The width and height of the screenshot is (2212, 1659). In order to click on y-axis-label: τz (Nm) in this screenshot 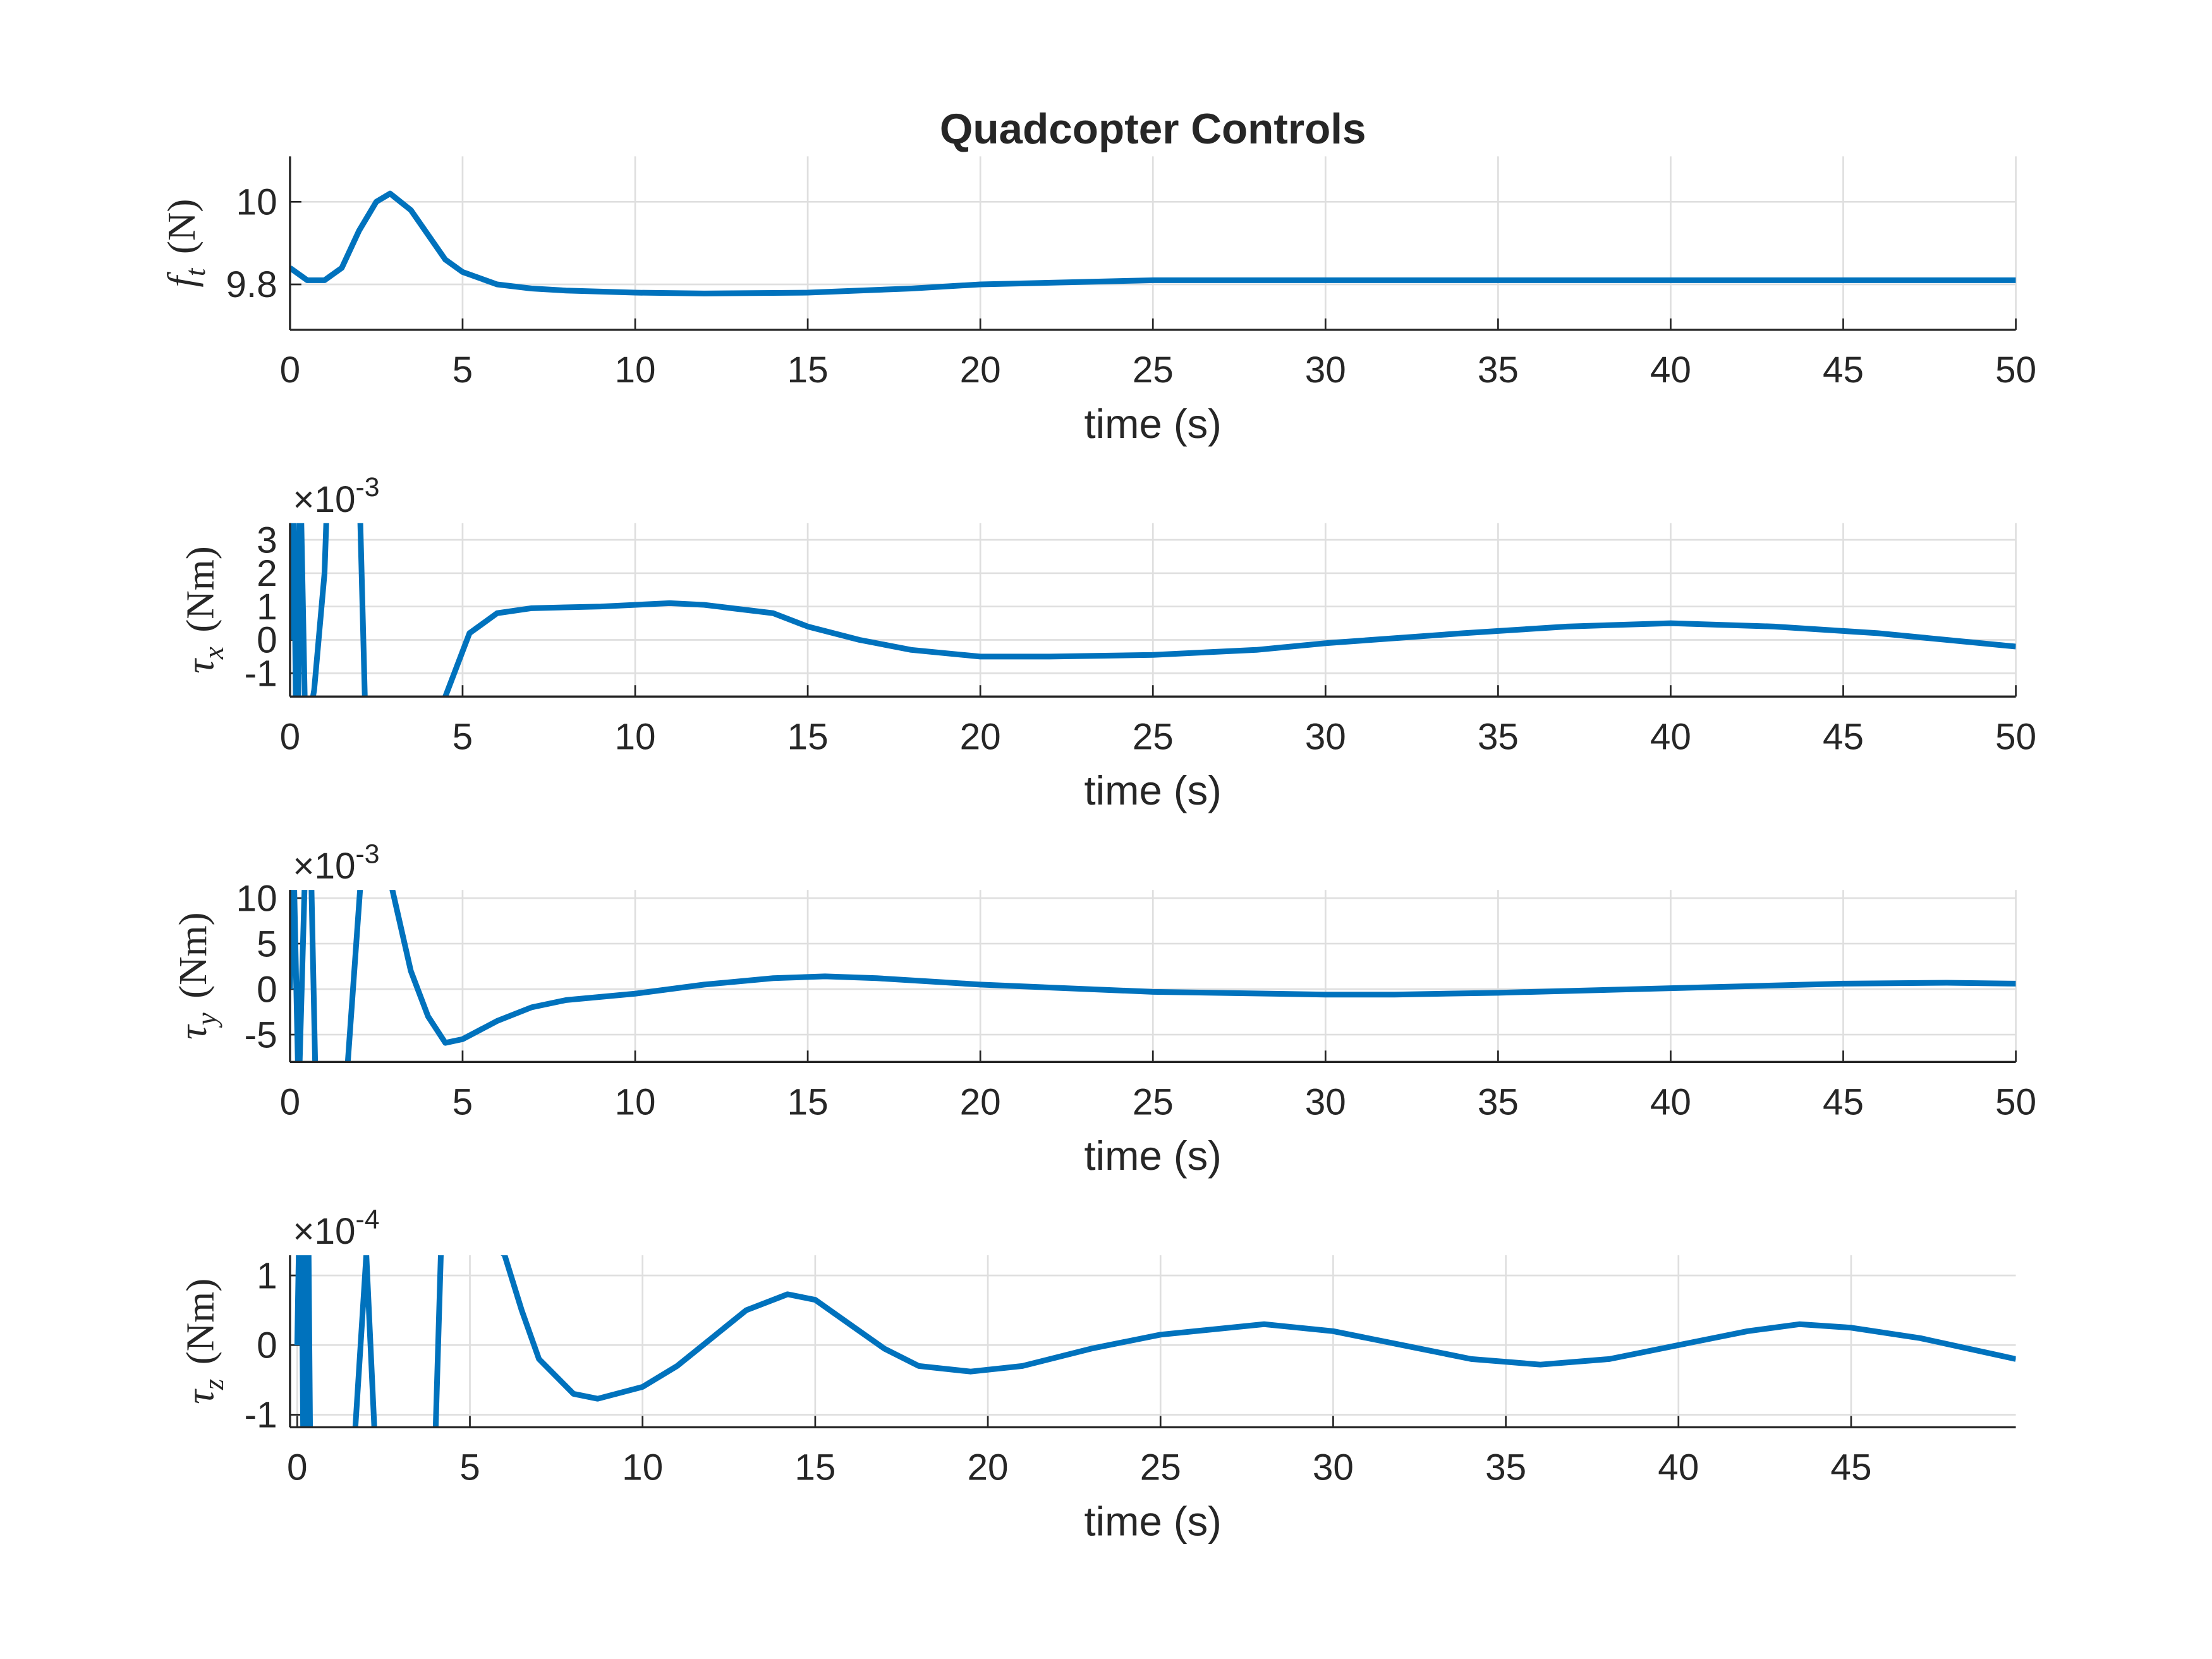, I will do `click(203, 1341)`.